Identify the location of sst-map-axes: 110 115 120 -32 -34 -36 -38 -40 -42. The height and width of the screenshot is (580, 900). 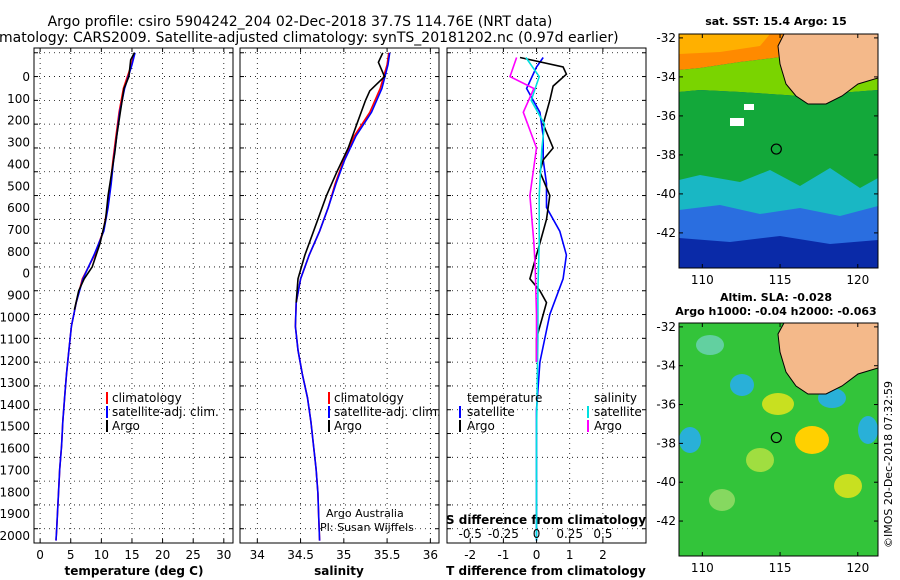
(767, 159).